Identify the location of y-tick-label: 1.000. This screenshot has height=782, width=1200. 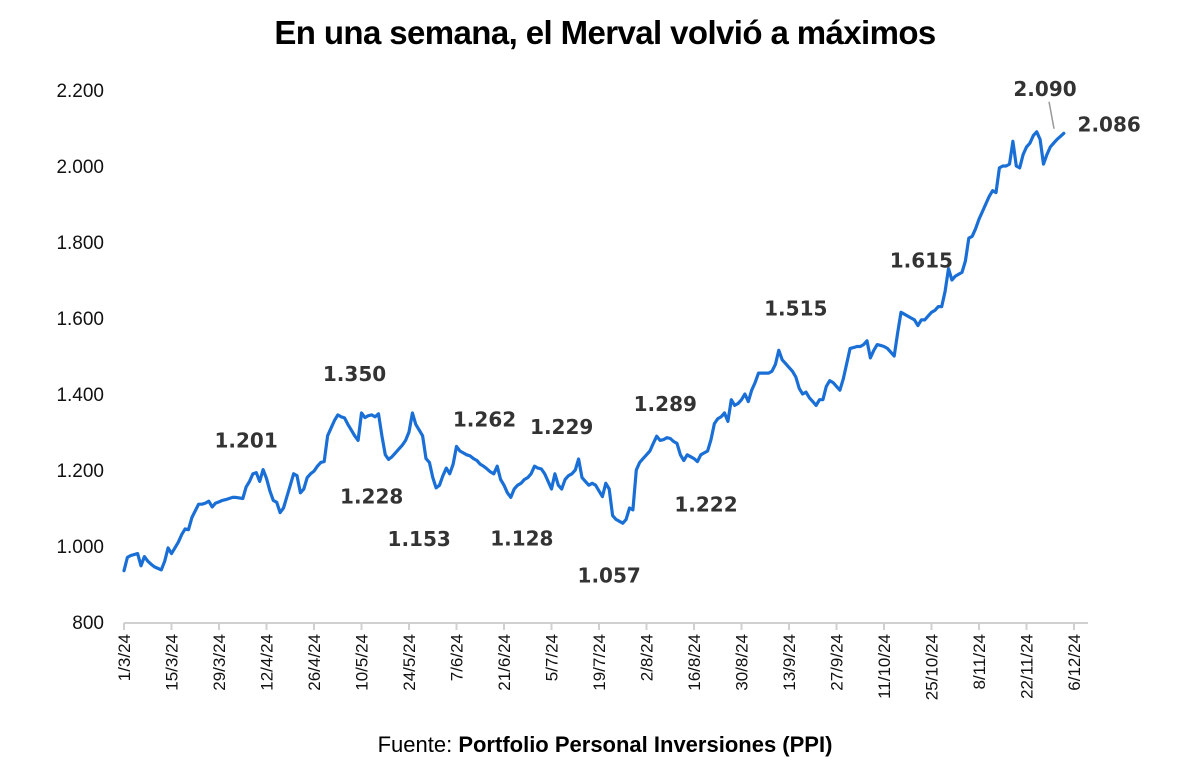
(80, 547).